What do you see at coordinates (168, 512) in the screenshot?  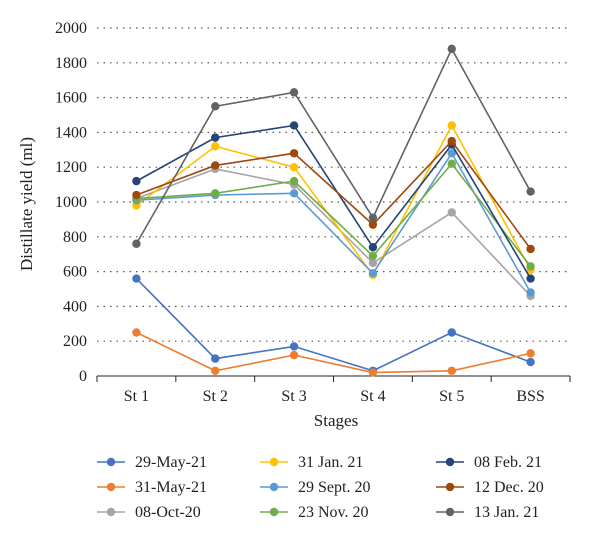 I see `legend-label: 08-Oct-20` at bounding box center [168, 512].